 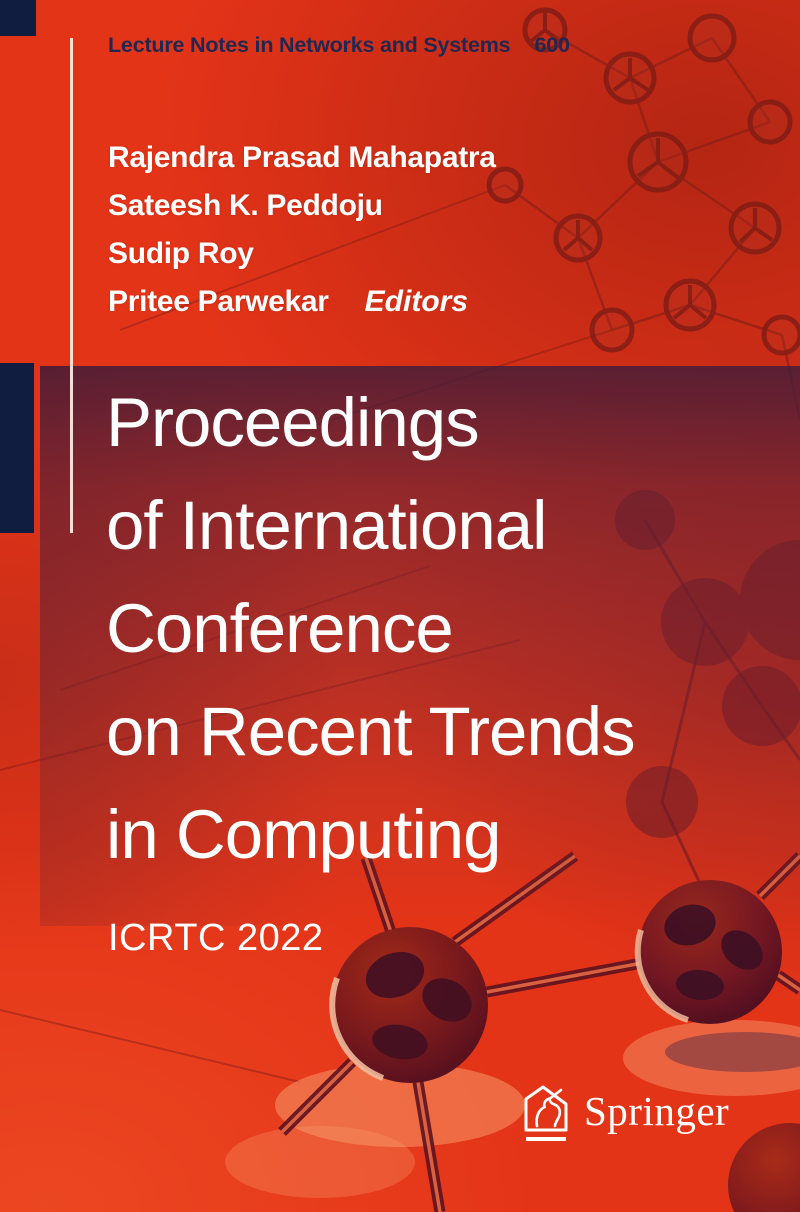 I want to click on title-line: Conference, so click(x=280, y=628).